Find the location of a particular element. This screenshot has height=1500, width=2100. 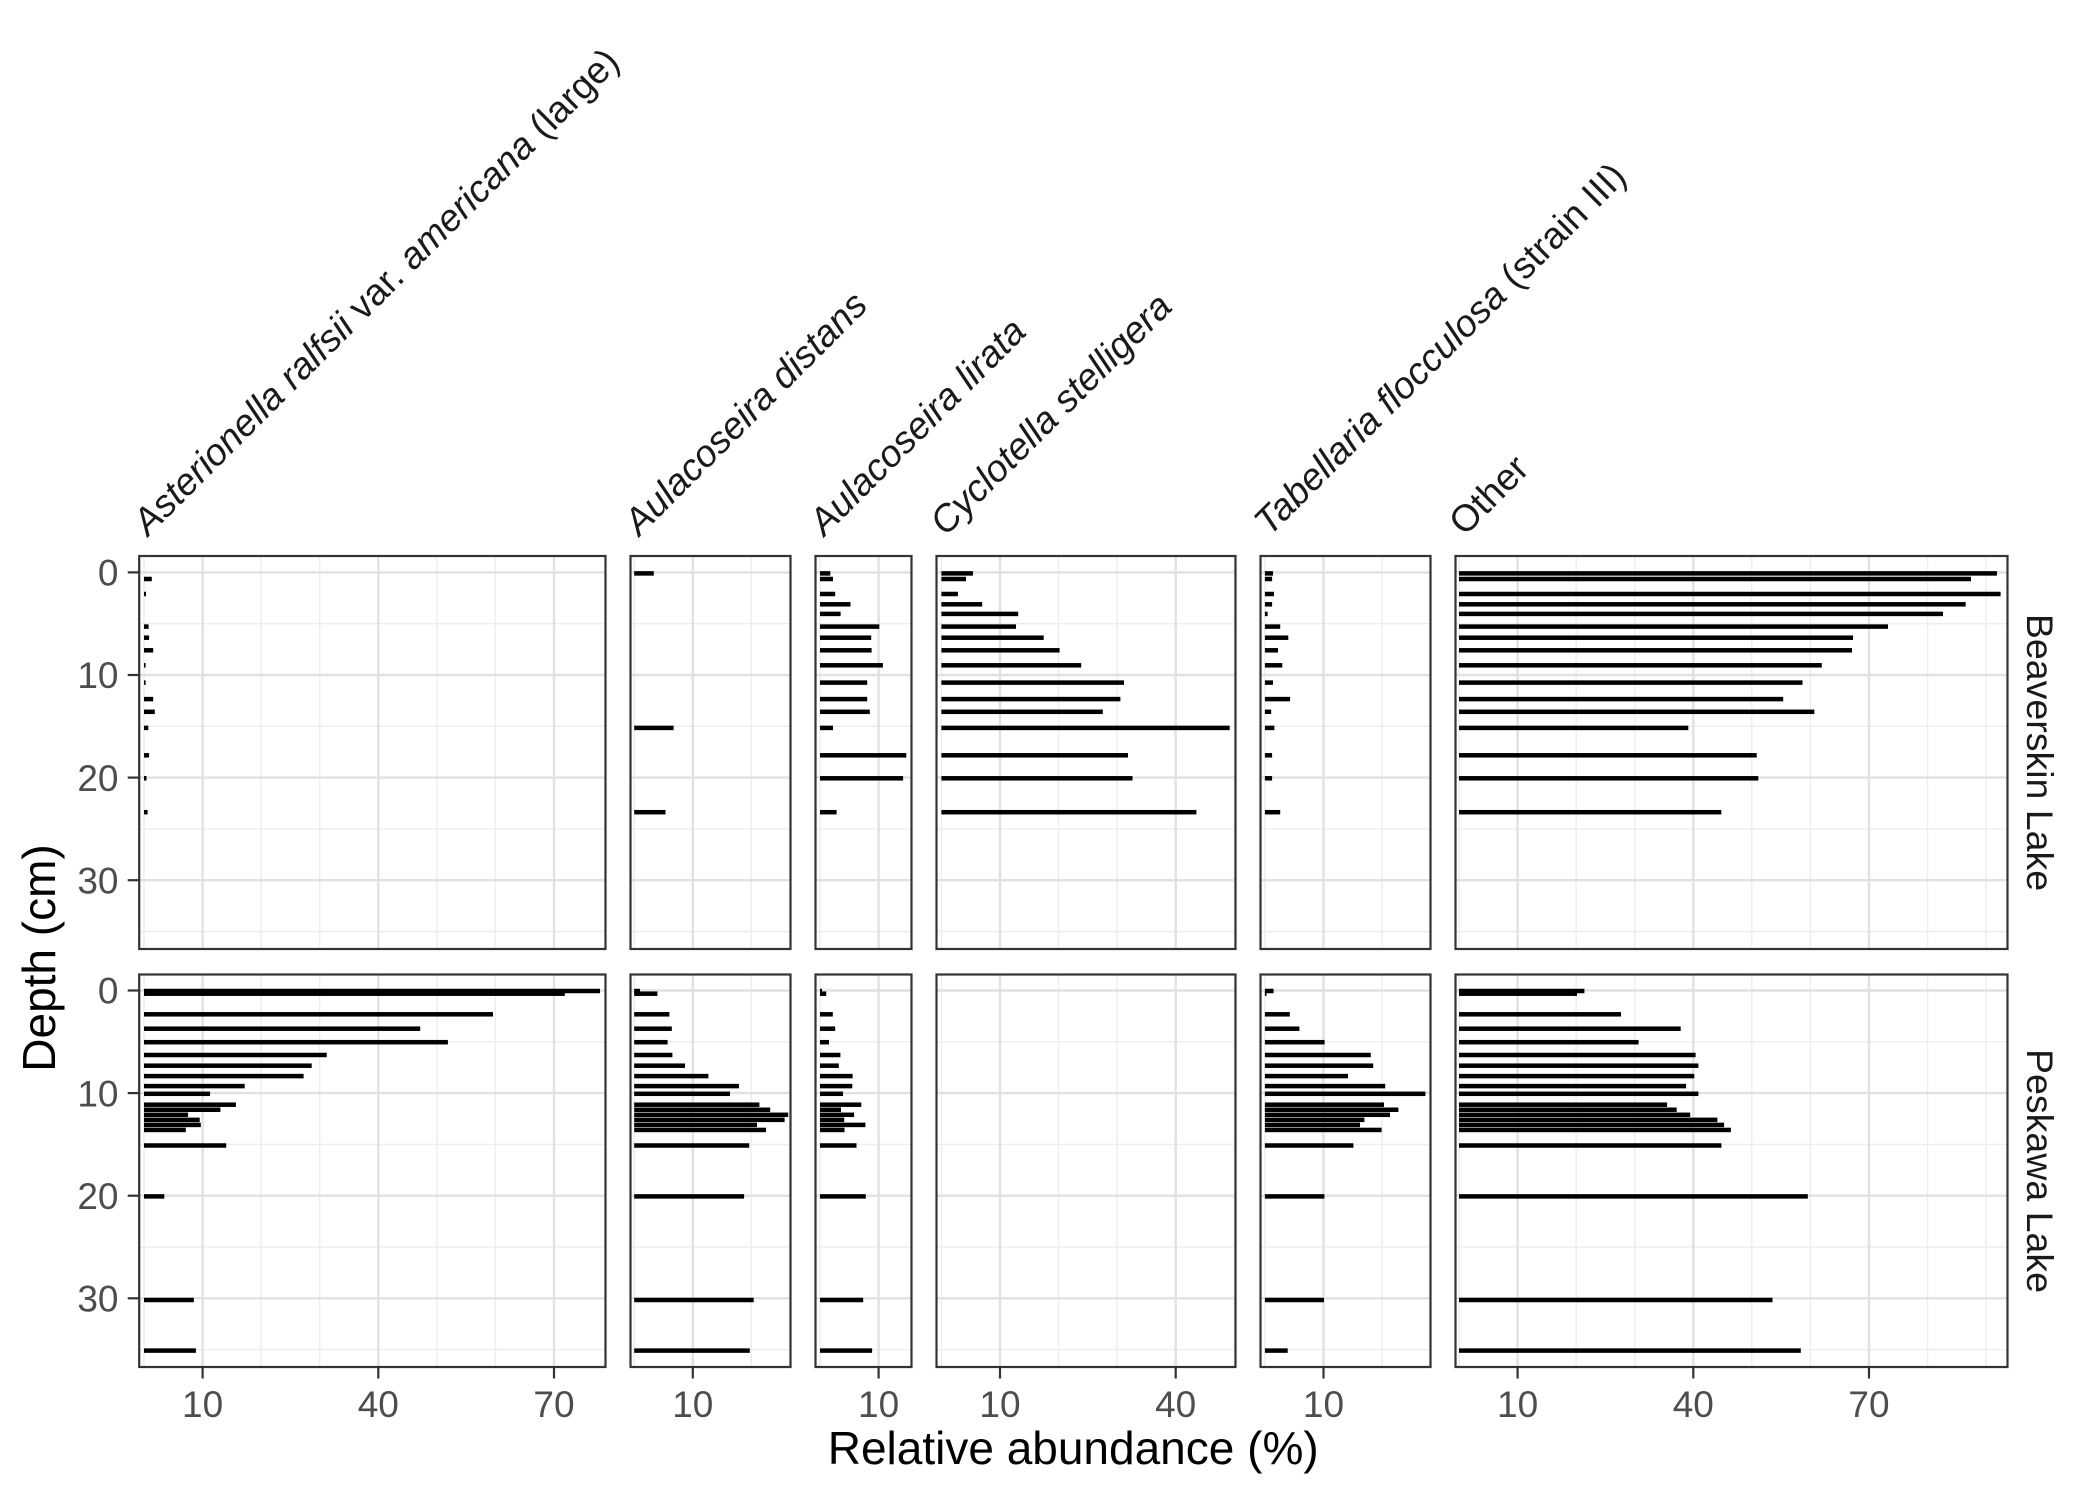

svg-text: Beaverskin Lake is located at coordinates (2040, 752).